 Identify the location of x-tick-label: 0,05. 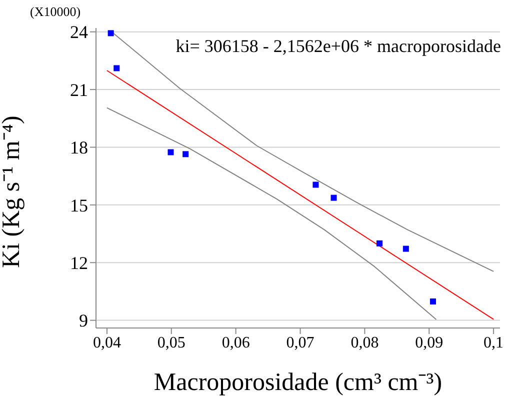
(171, 343).